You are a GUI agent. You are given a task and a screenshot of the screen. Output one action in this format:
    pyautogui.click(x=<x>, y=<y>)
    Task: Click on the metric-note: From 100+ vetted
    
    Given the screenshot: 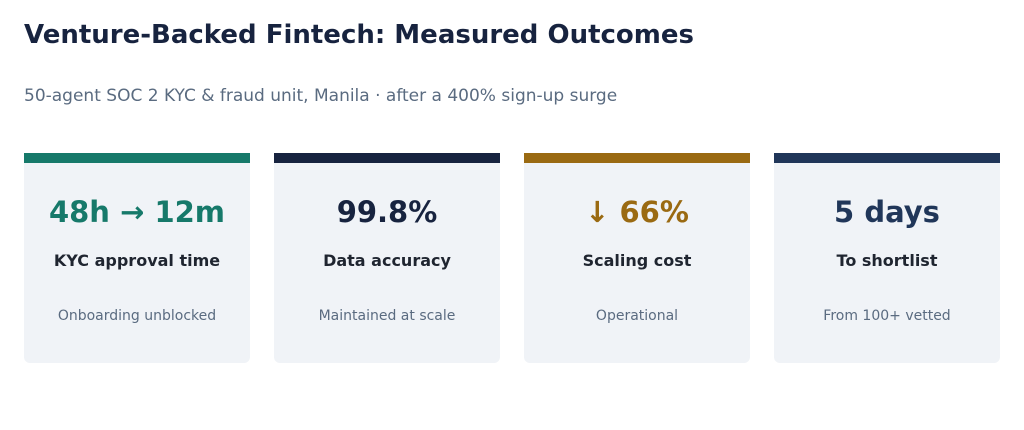 What is the action you would take?
    pyautogui.click(x=887, y=316)
    